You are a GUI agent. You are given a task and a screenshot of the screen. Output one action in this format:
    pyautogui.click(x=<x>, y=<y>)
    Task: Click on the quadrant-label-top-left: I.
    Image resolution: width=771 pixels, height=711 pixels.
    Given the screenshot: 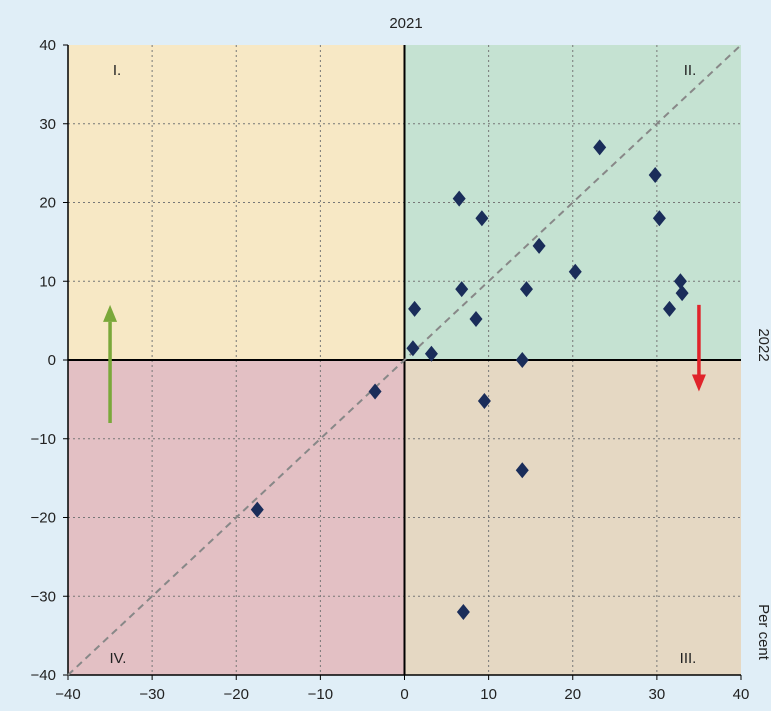 What is the action you would take?
    pyautogui.click(x=117, y=70)
    